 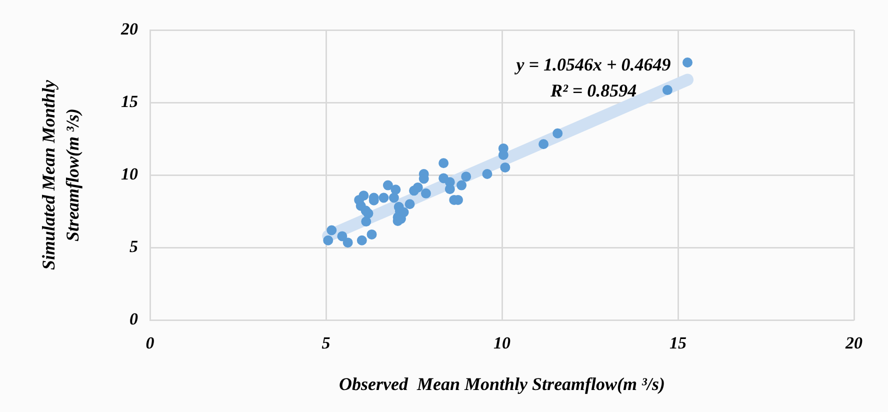 I want to click on annotation: y = 1.0546x + 0.4649, so click(x=592, y=64).